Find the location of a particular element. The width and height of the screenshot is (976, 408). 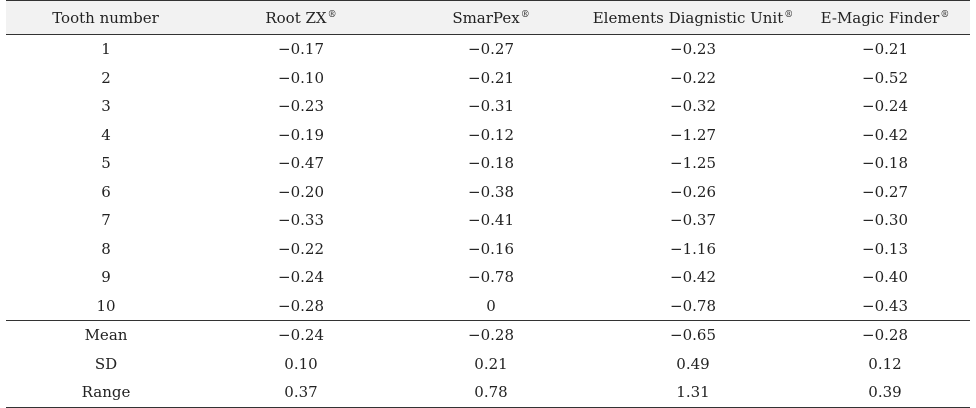

cell-smarpex: −0.28 is located at coordinates (491, 335).